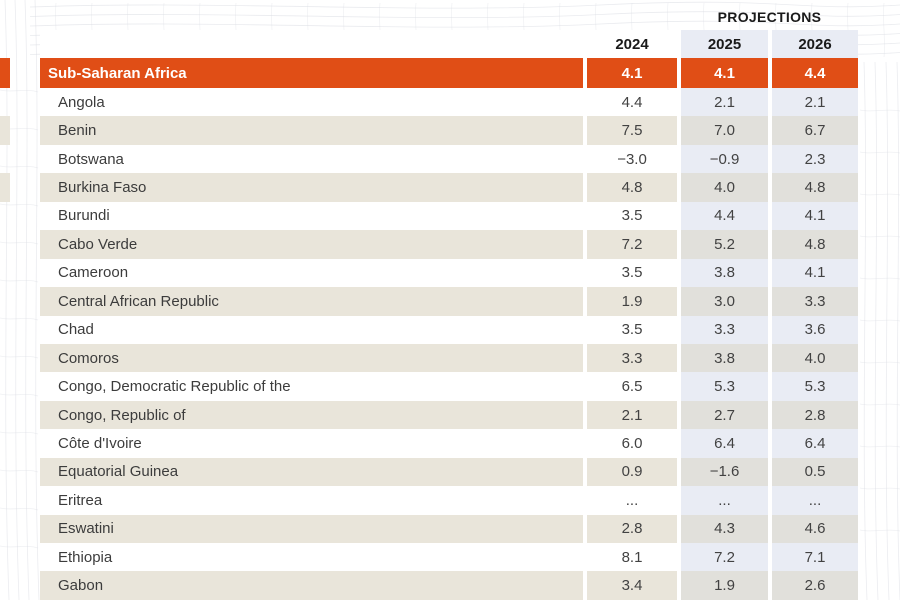 Image resolution: width=900 pixels, height=600 pixels. I want to click on value-2024: 6.5, so click(632, 386).